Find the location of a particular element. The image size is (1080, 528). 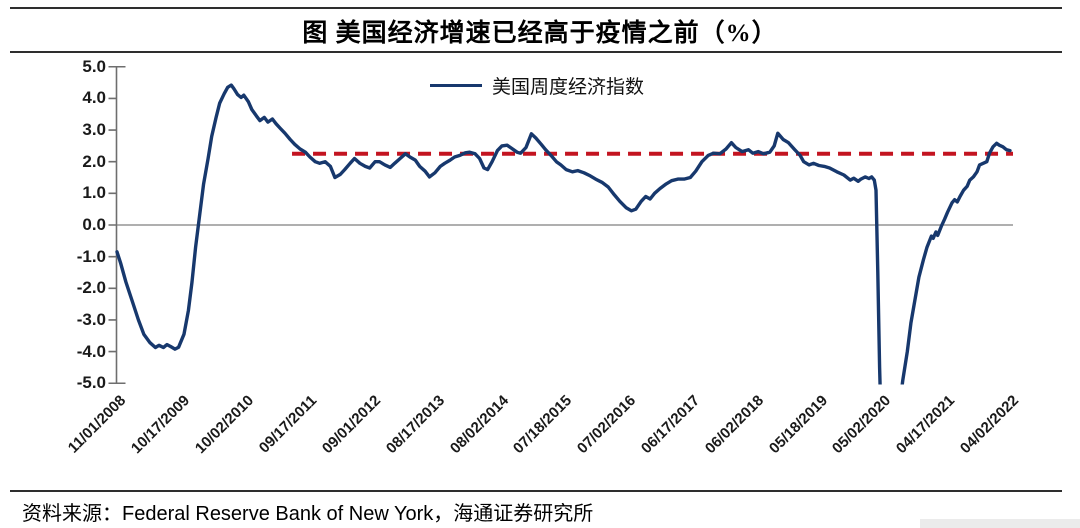

footer-rule is located at coordinates (536, 491).